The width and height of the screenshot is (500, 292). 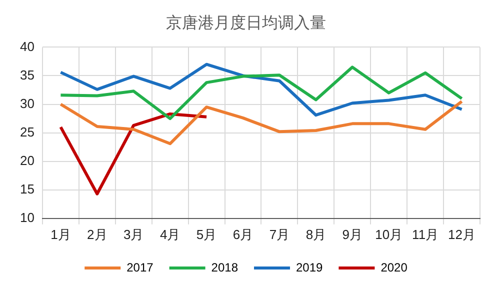 What do you see at coordinates (140, 267) in the screenshot?
I see `legend-label: 2017` at bounding box center [140, 267].